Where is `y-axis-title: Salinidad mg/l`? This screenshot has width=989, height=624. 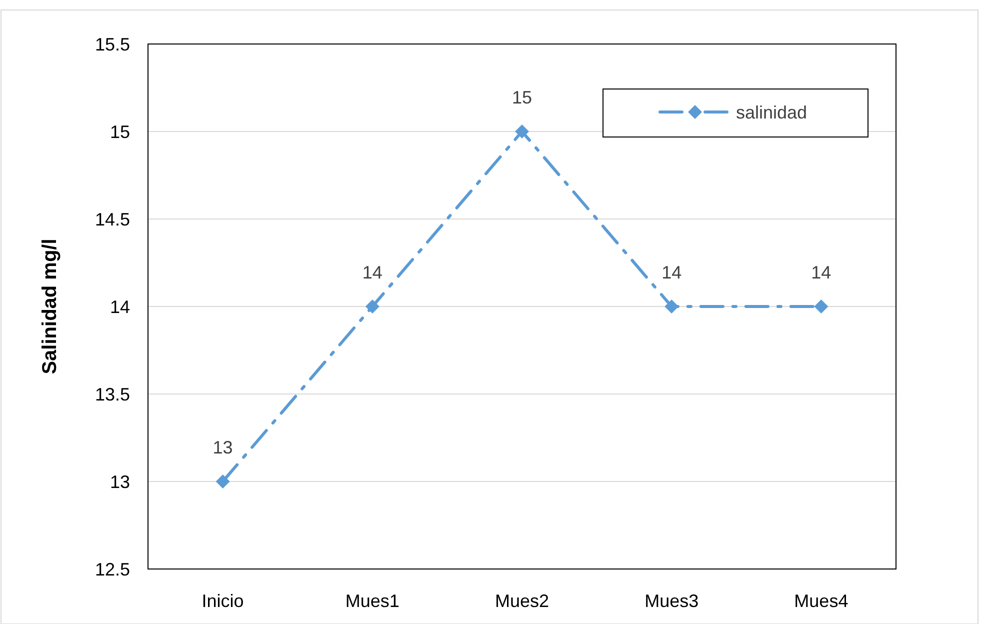 y-axis-title: Salinidad mg/l is located at coordinates (50, 306).